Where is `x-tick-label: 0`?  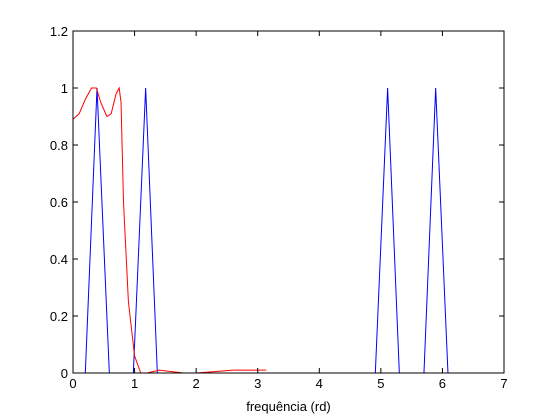 x-tick-label: 0 is located at coordinates (72, 383).